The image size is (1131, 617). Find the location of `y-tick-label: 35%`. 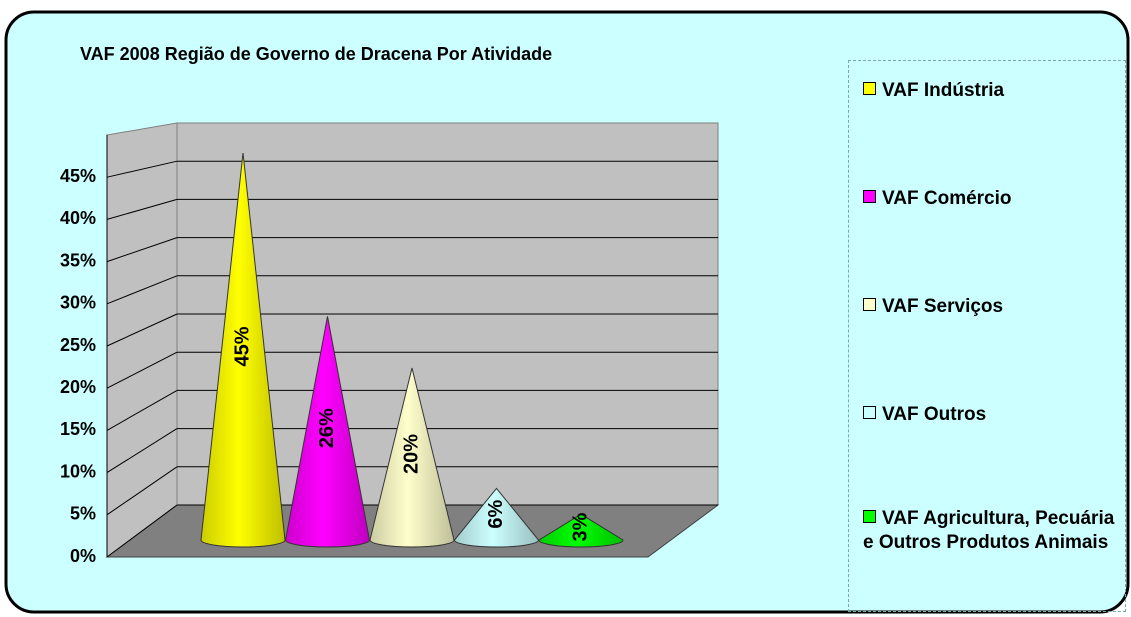

y-tick-label: 35% is located at coordinates (78, 260).